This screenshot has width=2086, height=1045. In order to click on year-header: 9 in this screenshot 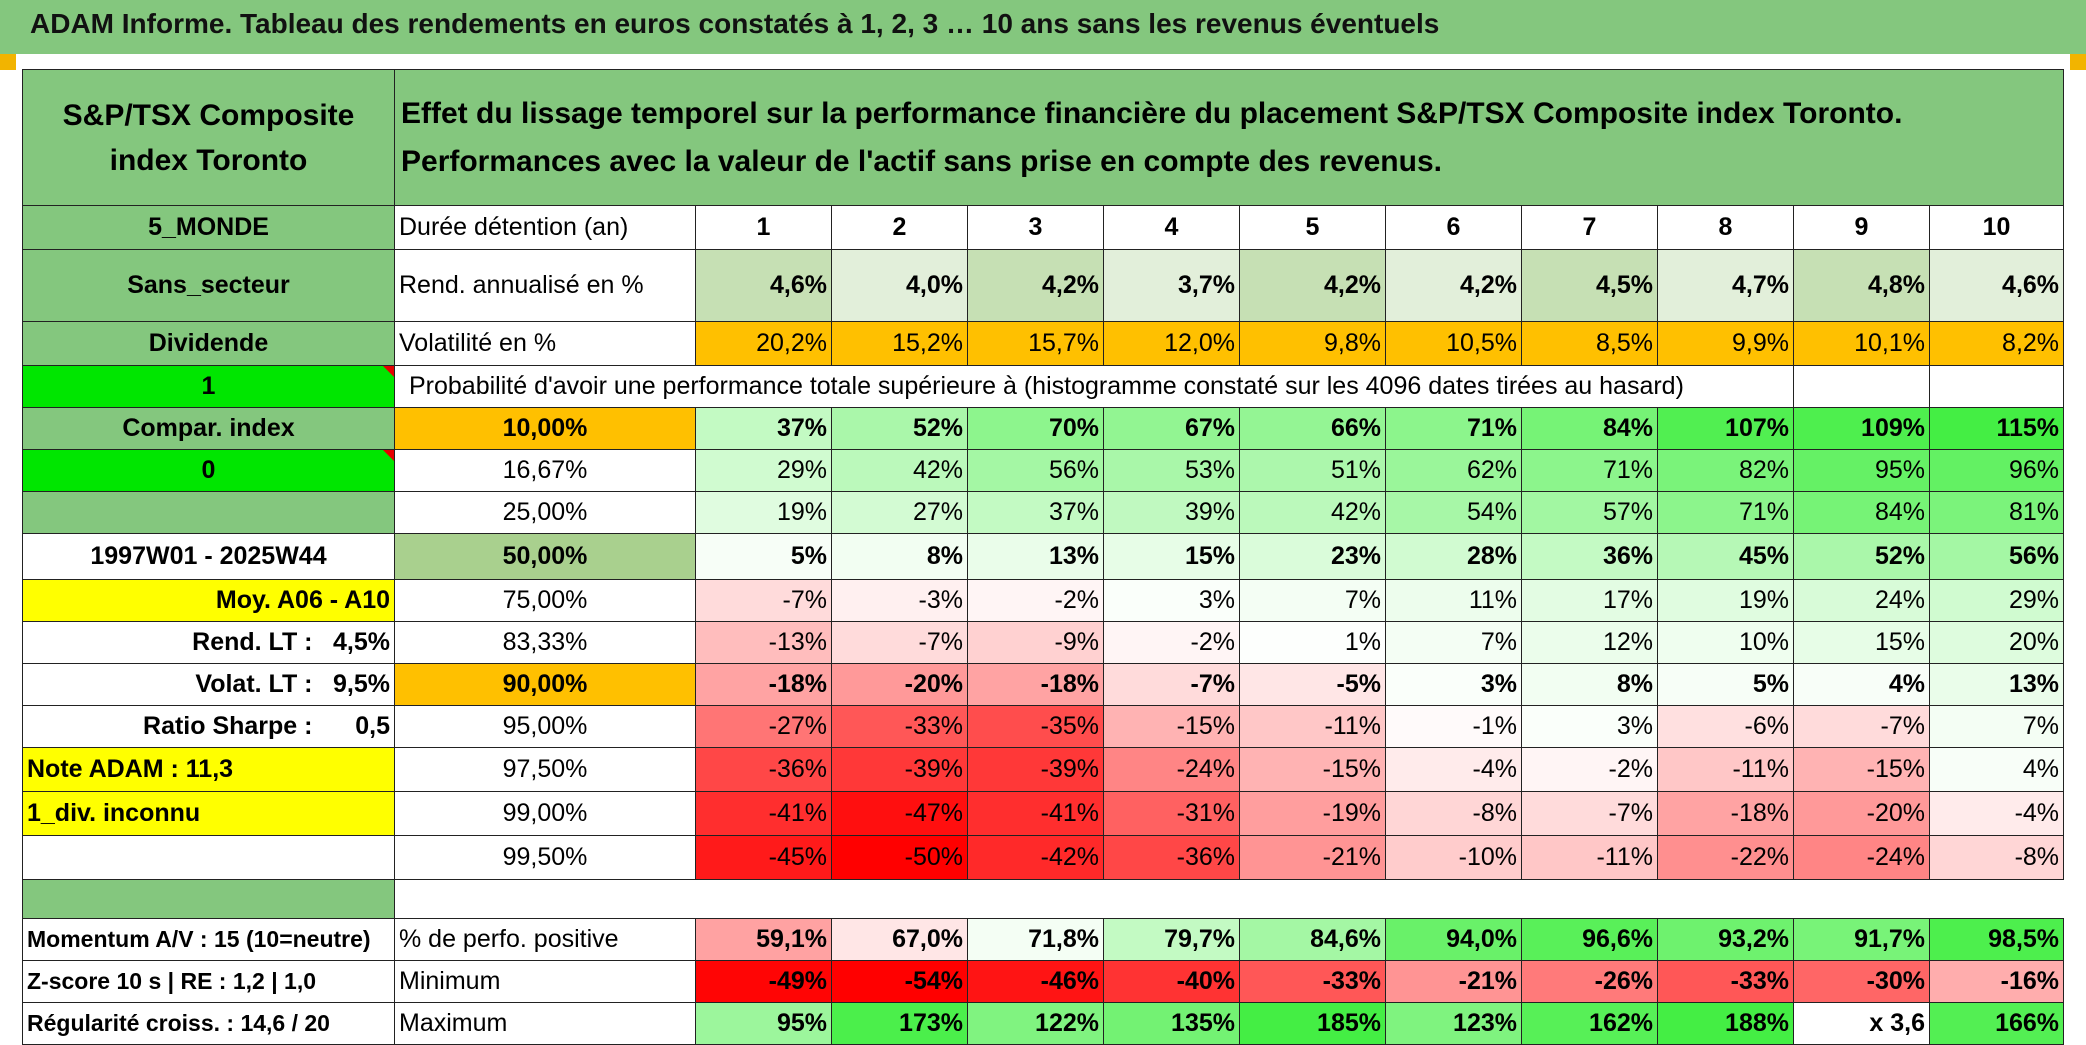, I will do `click(1861, 227)`.